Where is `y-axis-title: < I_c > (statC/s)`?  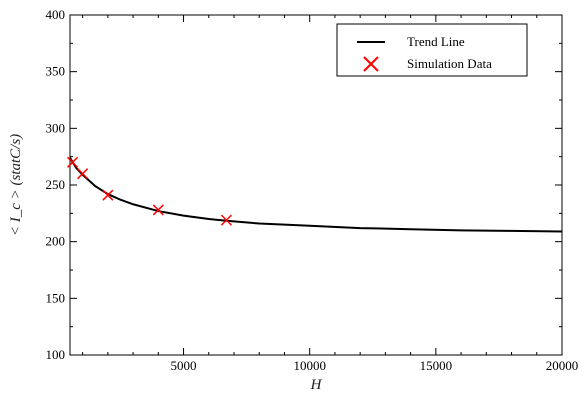 y-axis-title: < I_c > (statC/s) is located at coordinates (16, 185).